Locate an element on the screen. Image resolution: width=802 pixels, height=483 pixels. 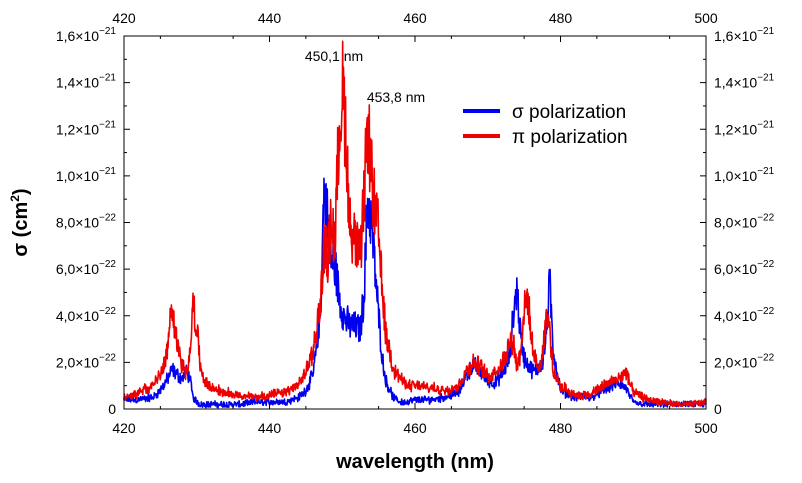
x-tick-label-top: 420 is located at coordinates (124, 18).